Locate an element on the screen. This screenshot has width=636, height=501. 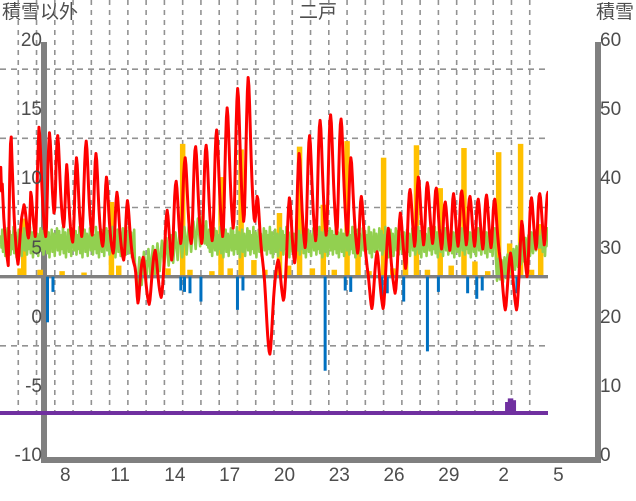
x-axis-tick: 8 is located at coordinates (65, 475).